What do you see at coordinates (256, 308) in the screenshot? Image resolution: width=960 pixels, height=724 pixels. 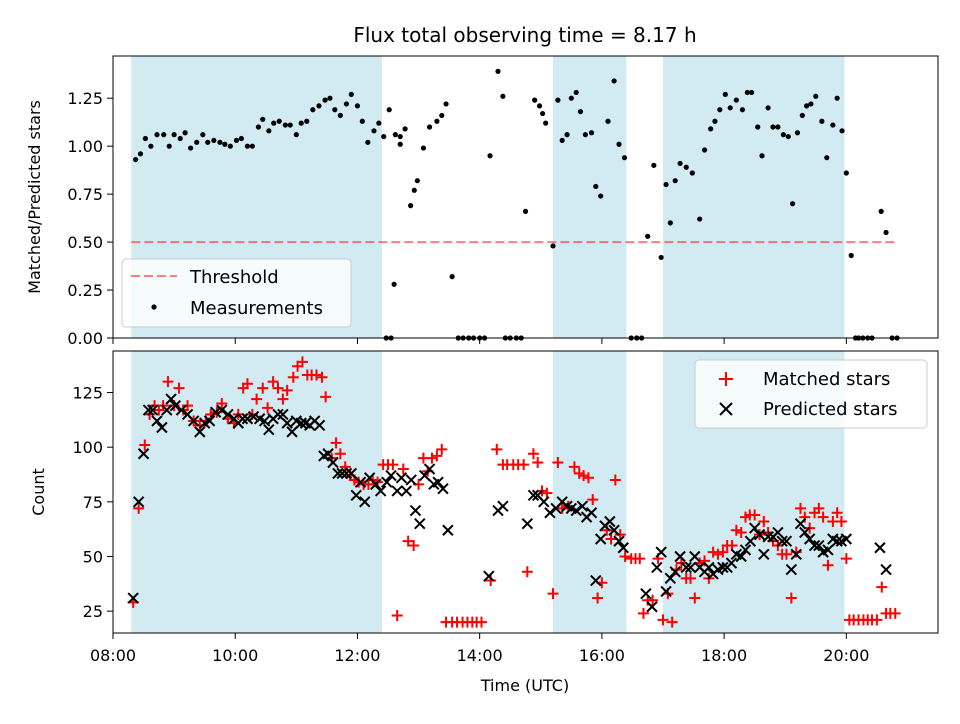 I see `legend-measurements-label: Measurements` at bounding box center [256, 308].